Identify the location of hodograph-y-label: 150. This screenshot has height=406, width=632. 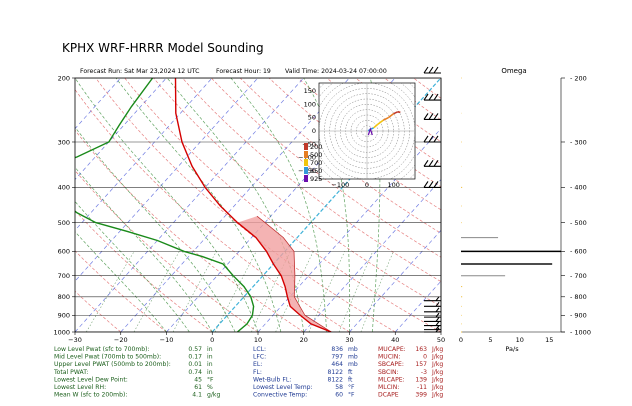
(310, 91).